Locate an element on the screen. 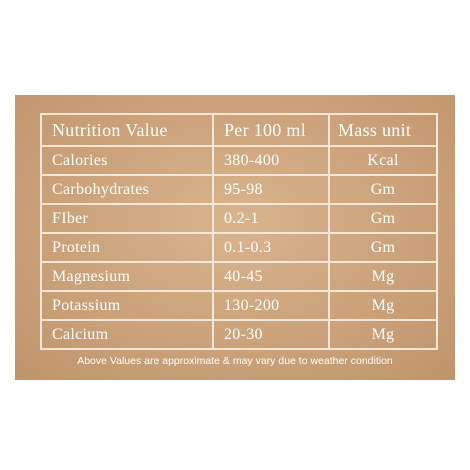  header-cell: Nutrition Value is located at coordinates (127, 130).